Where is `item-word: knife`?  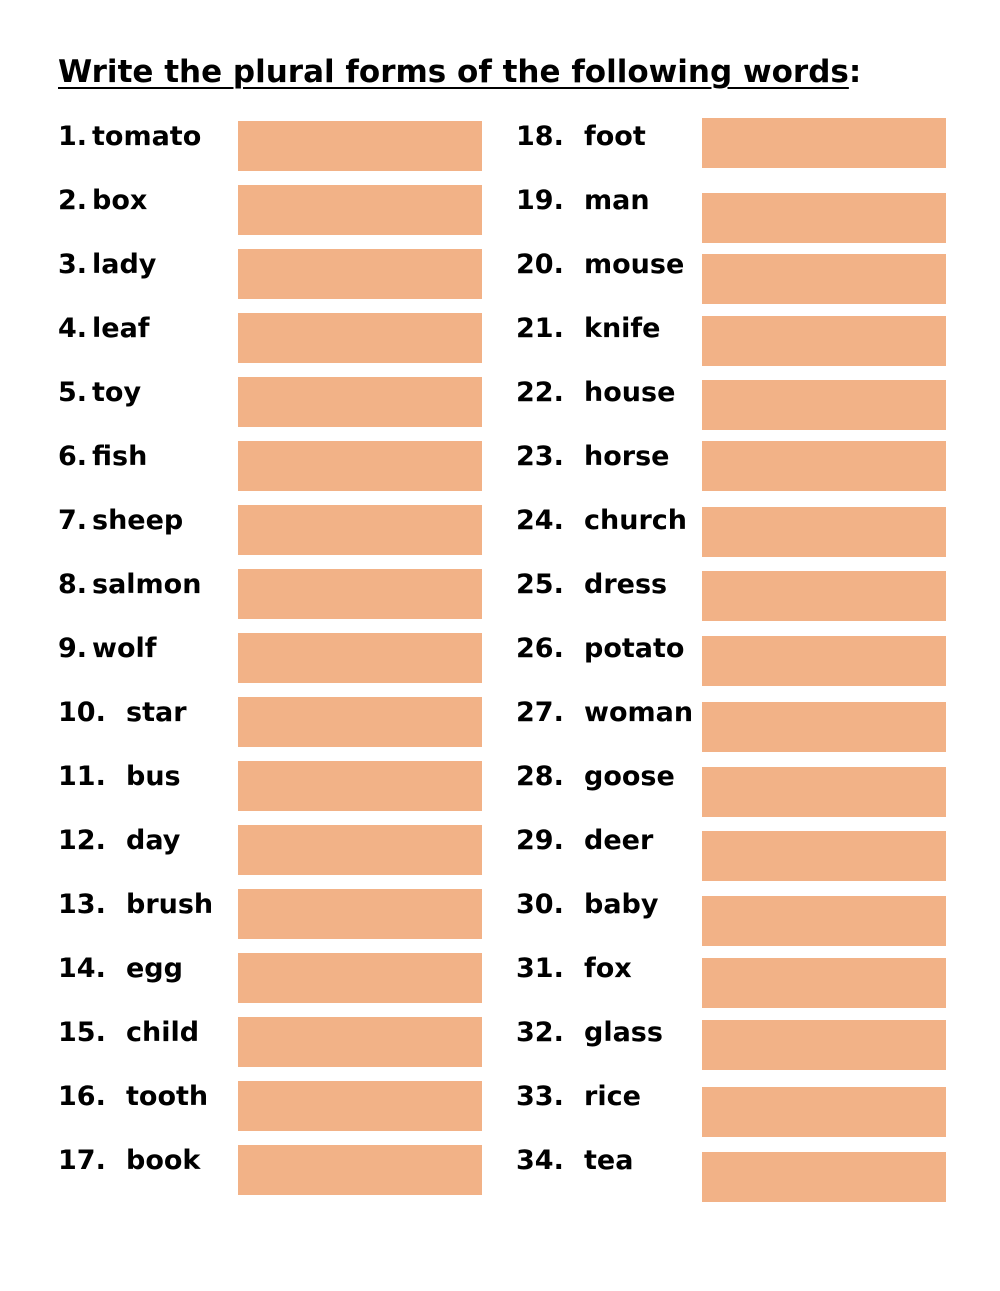
item-word: knife is located at coordinates (622, 328).